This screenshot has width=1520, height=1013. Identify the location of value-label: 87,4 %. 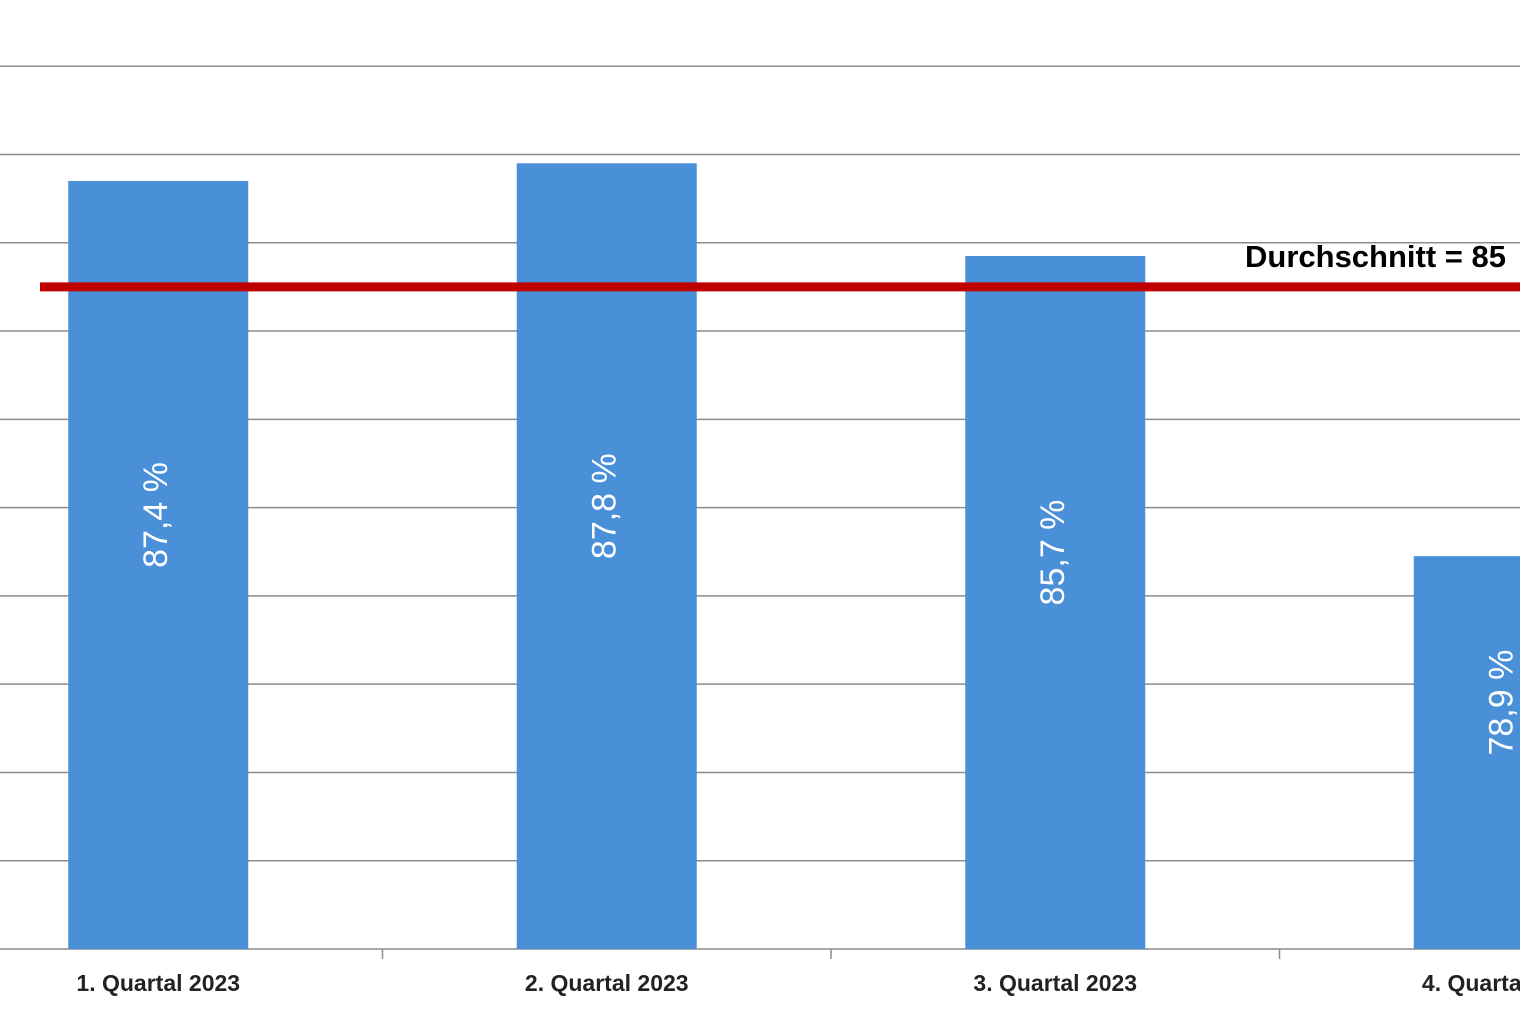
(156, 515).